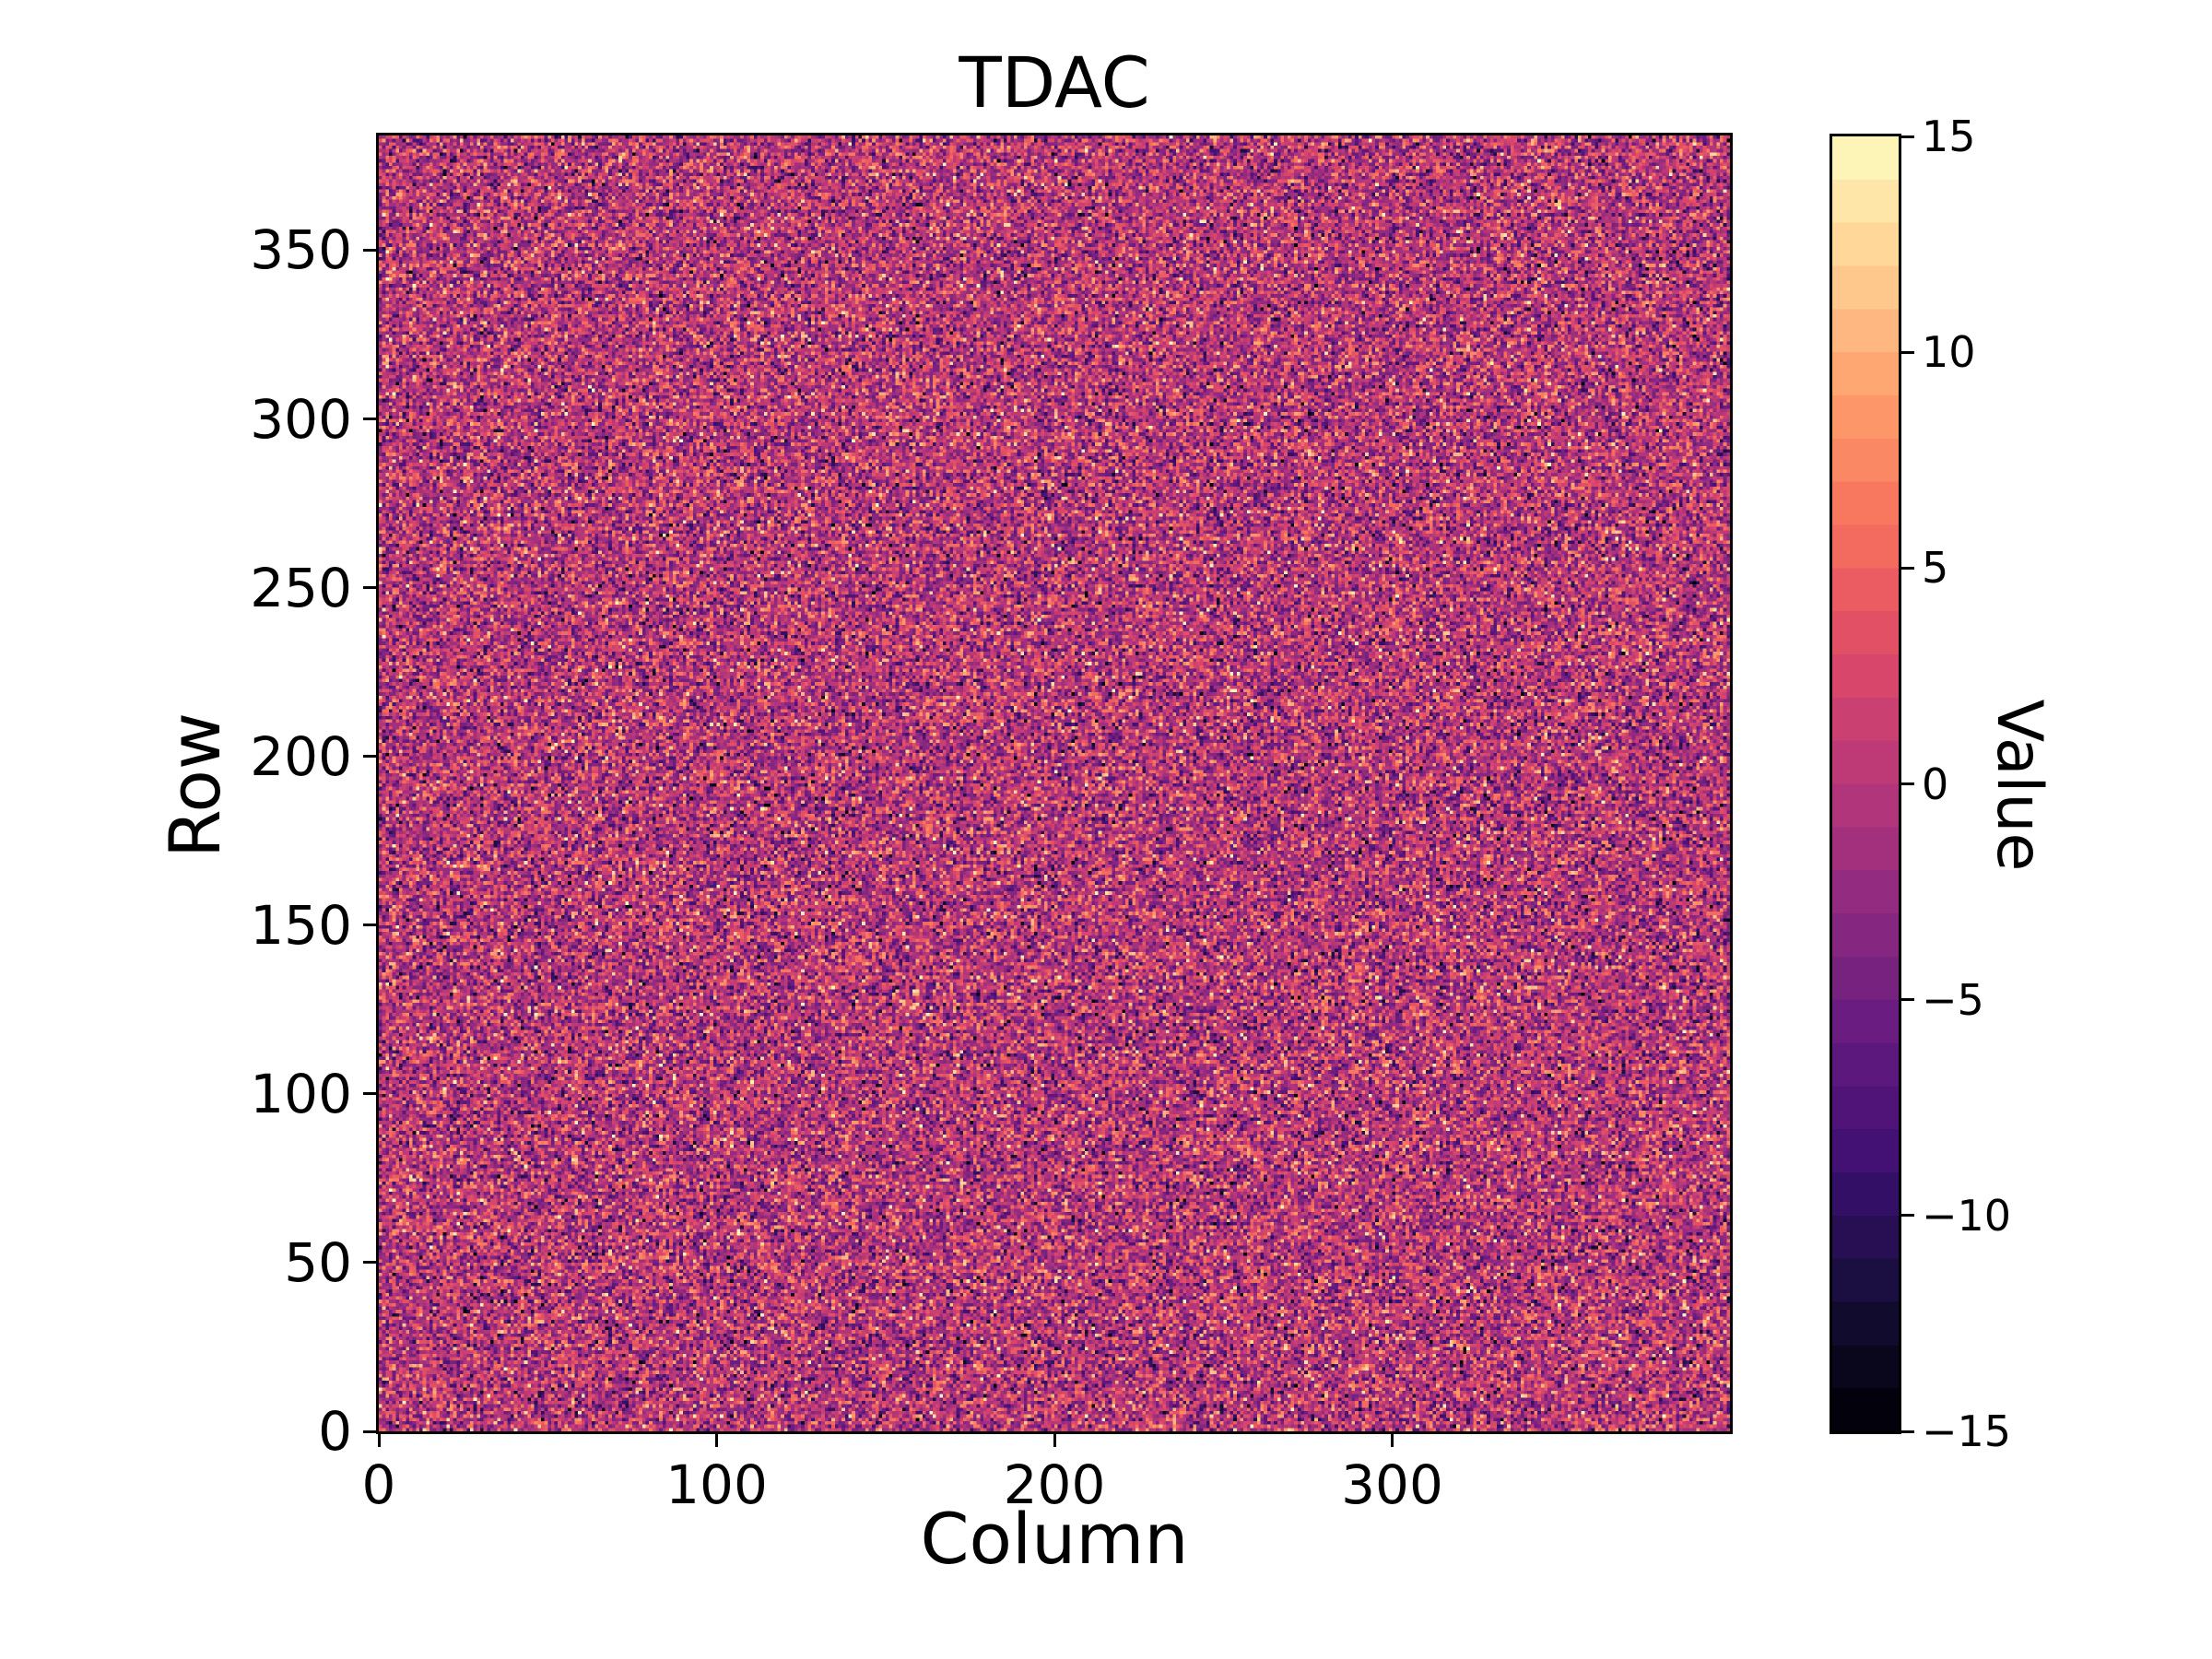 The image size is (2212, 1659). What do you see at coordinates (318, 1262) in the screenshot?
I see `y-tick-label: 50` at bounding box center [318, 1262].